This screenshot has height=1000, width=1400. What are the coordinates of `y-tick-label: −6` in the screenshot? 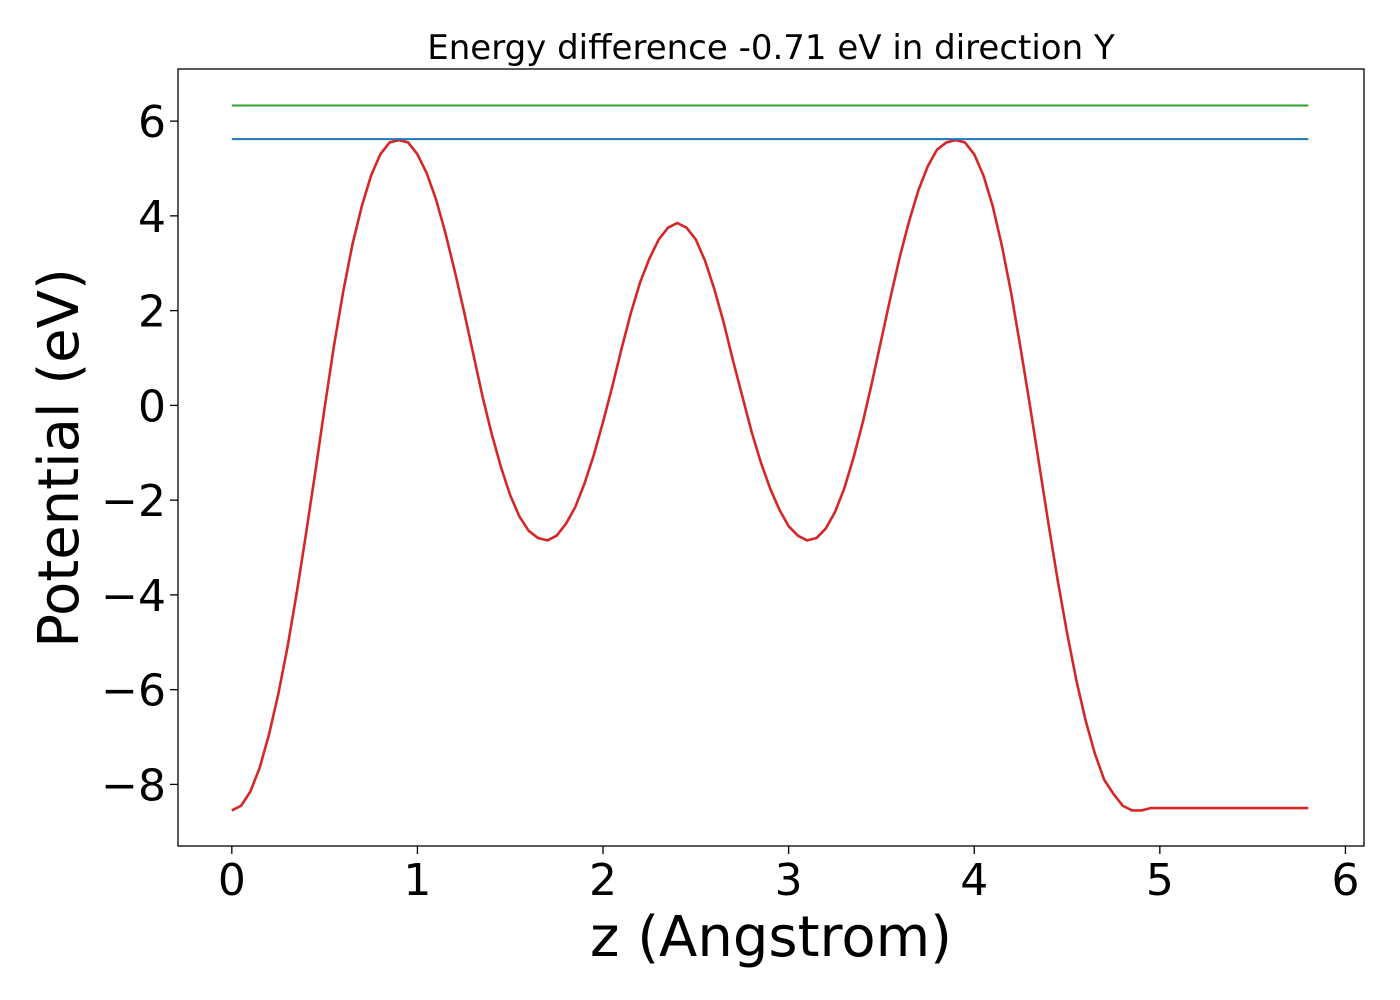 It's located at (133, 691).